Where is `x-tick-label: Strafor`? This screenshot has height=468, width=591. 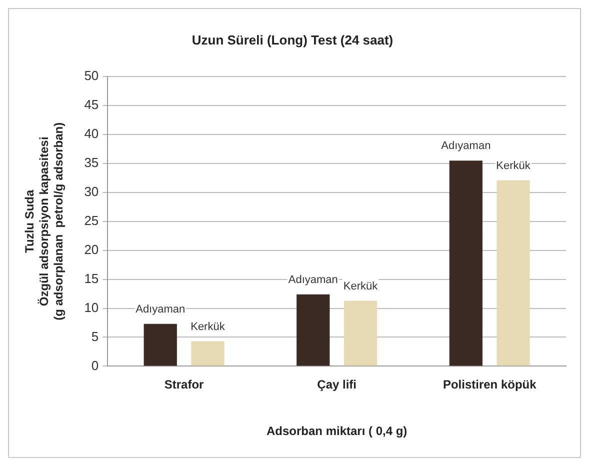
x-tick-label: Strafor is located at coordinates (184, 385).